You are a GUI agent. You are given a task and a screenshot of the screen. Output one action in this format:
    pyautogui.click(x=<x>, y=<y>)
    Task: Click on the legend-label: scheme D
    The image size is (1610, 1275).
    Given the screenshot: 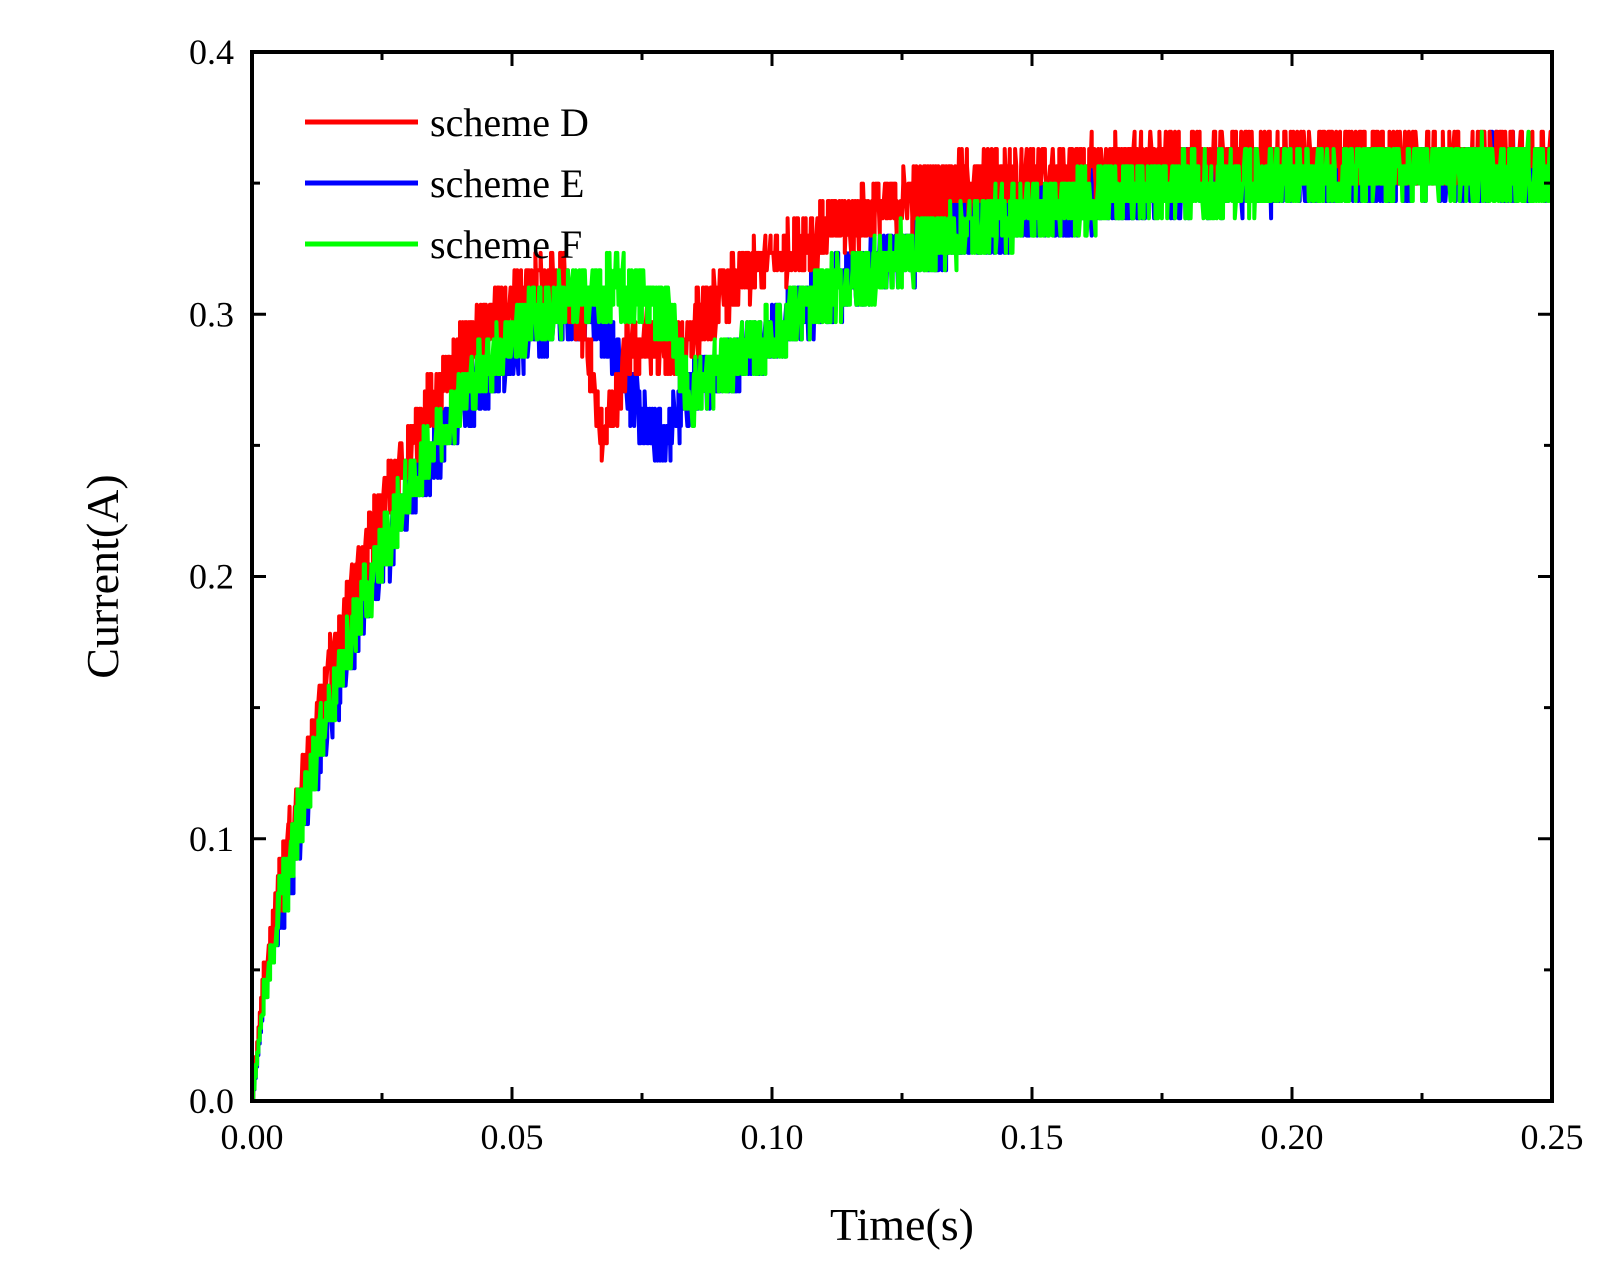 What is the action you would take?
    pyautogui.click(x=509, y=122)
    